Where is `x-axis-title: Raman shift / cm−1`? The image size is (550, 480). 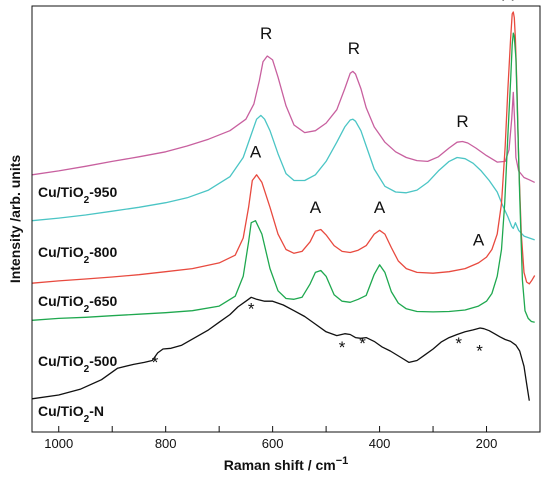 x-axis-title: Raman shift / cm−1 is located at coordinates (286, 464).